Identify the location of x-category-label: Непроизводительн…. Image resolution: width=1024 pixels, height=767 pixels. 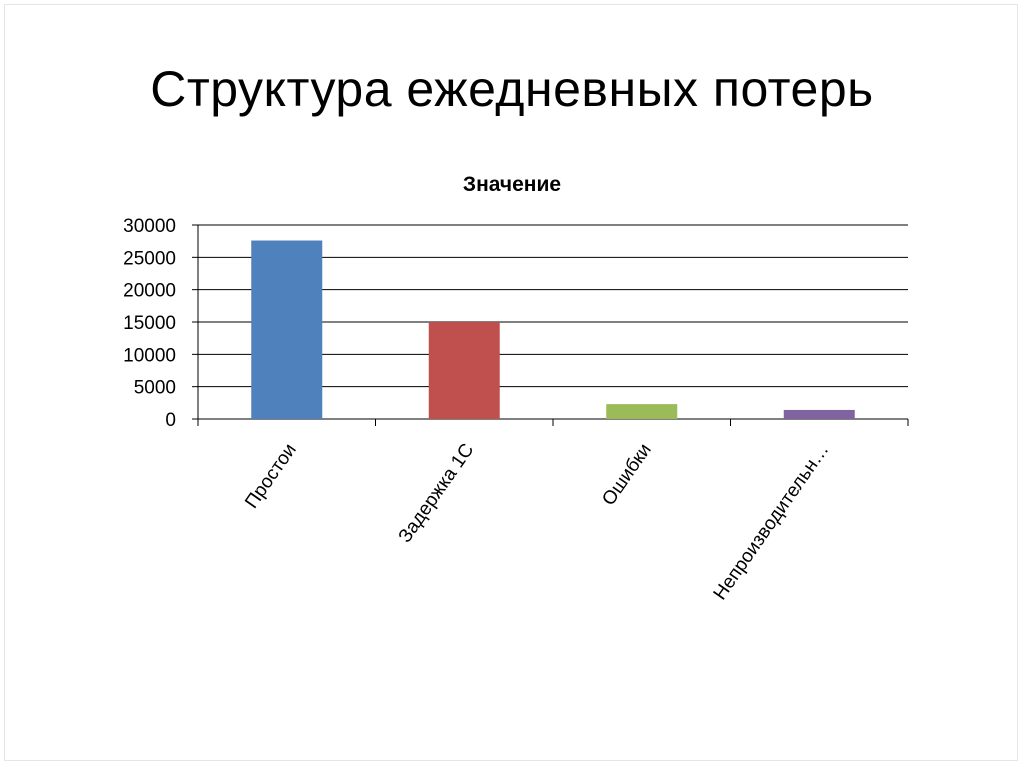
(772, 522).